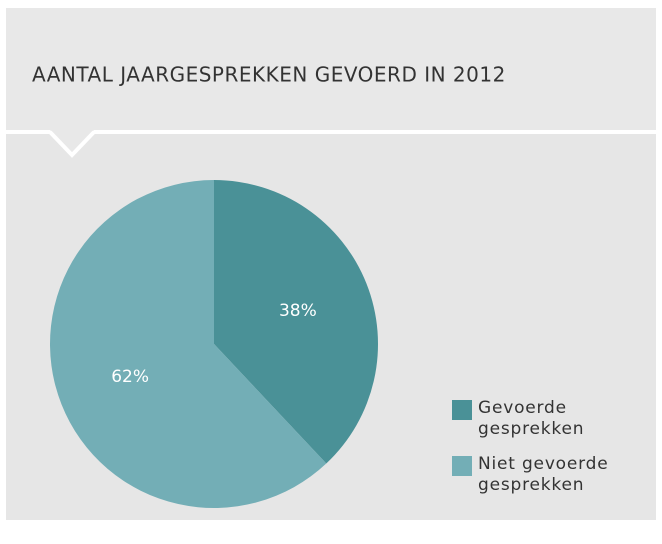  I want to click on legend-item: Gevoerde gesprekken, so click(537, 419).